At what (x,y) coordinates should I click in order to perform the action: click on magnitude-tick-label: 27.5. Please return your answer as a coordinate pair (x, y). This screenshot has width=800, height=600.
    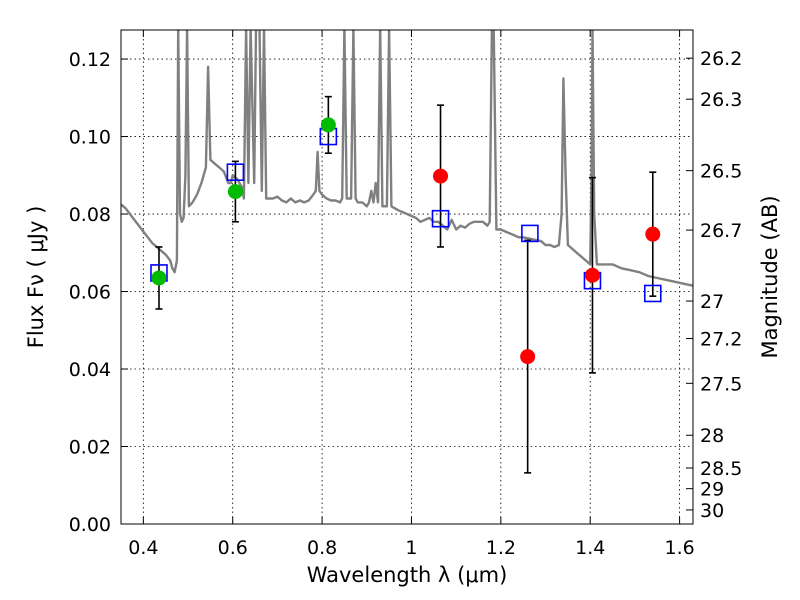
    Looking at the image, I should click on (721, 384).